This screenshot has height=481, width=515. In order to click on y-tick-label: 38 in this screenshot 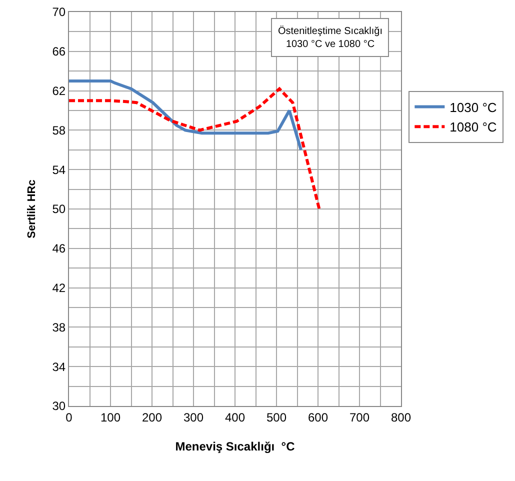, I will do `click(59, 327)`.